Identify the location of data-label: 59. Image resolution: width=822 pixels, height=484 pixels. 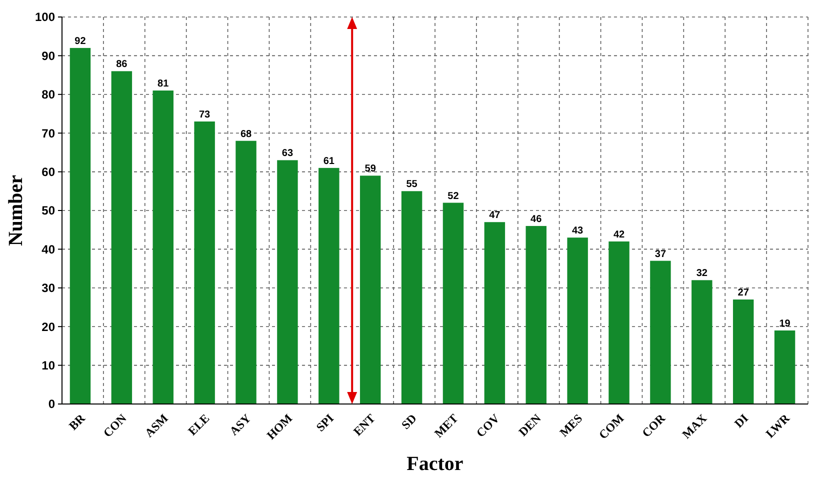
(370, 169).